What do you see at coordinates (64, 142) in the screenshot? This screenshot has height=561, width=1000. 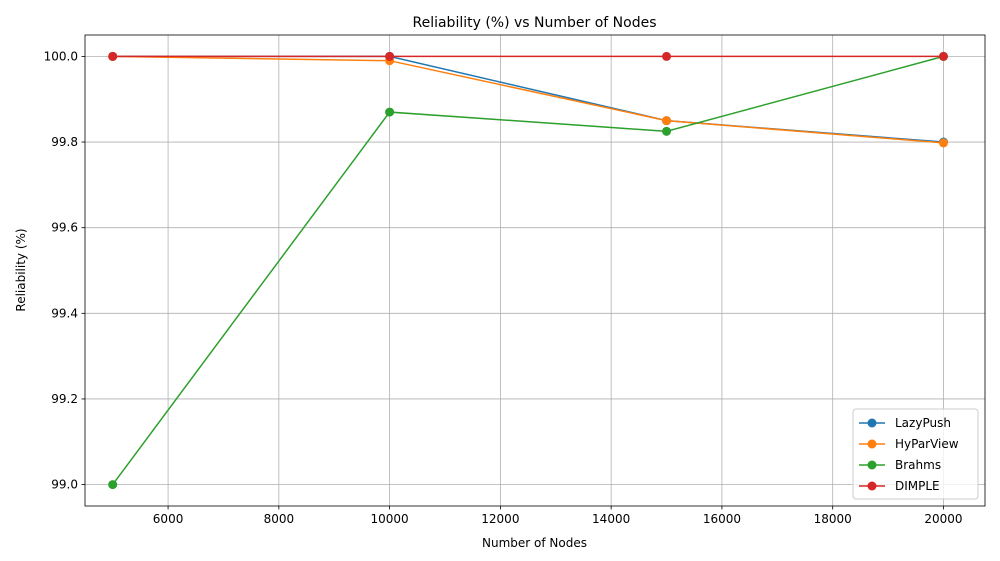 I see `y-tick-label: 99.8` at bounding box center [64, 142].